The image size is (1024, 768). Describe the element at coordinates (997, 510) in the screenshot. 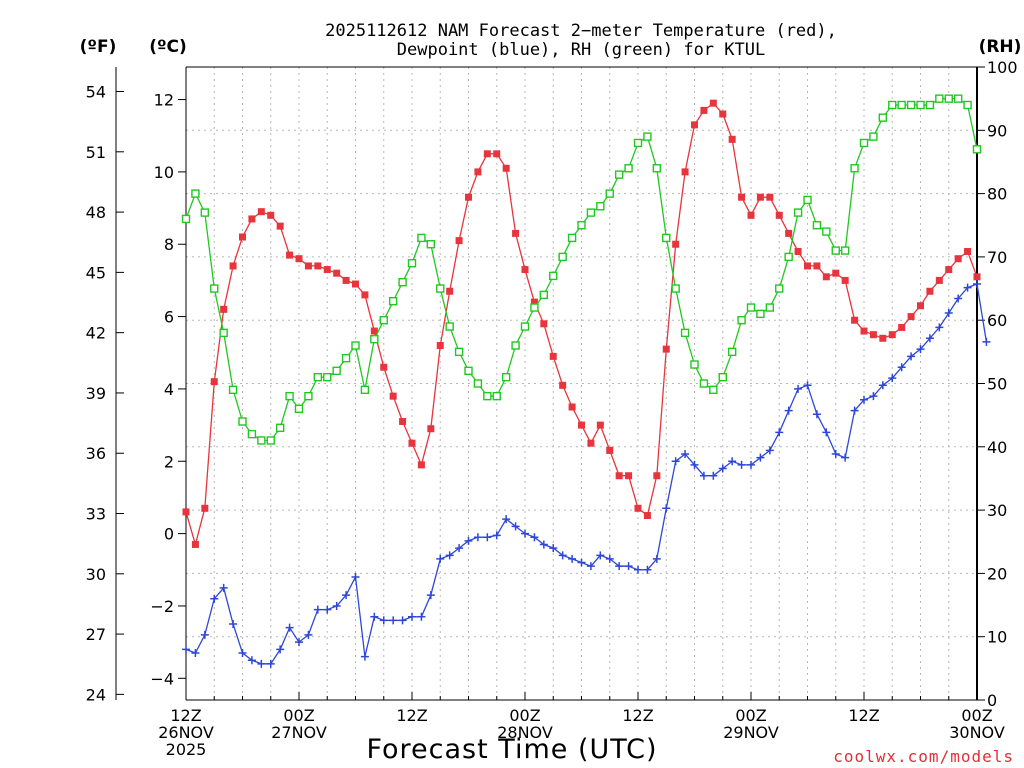

I see `rh-tick-label: 30` at that location.